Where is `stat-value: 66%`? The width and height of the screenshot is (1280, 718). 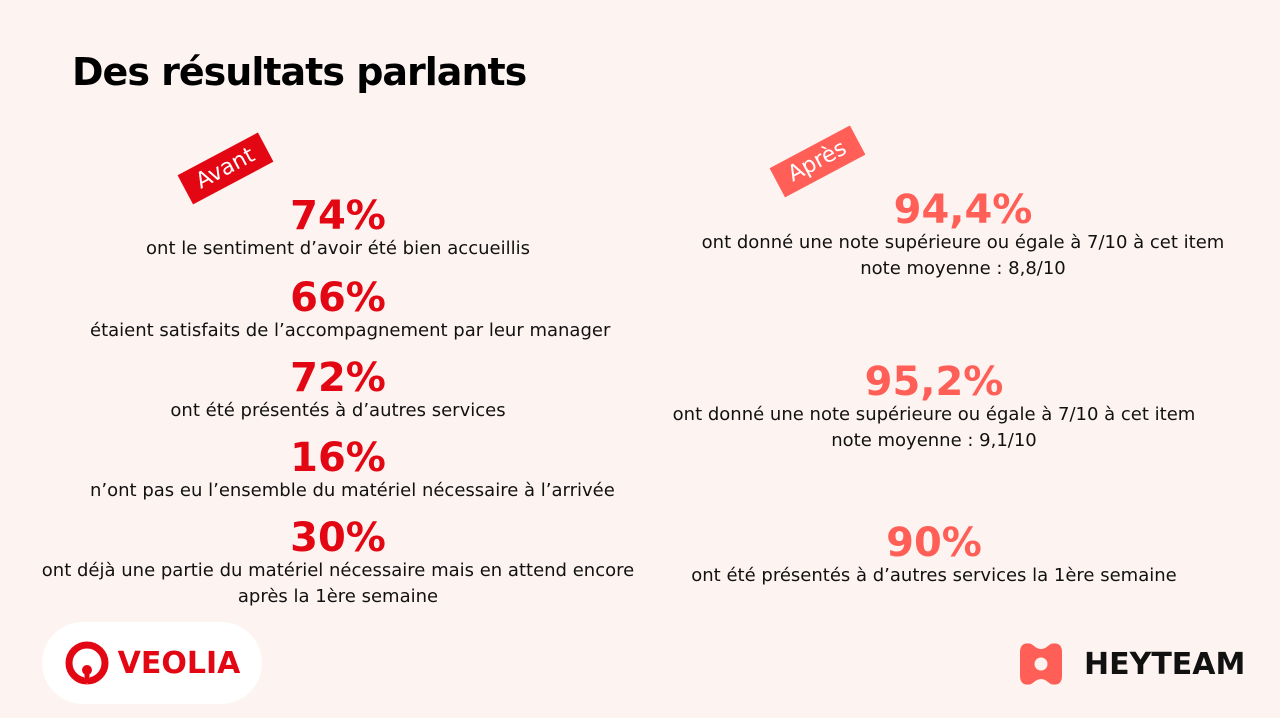
stat-value: 66% is located at coordinates (338, 298).